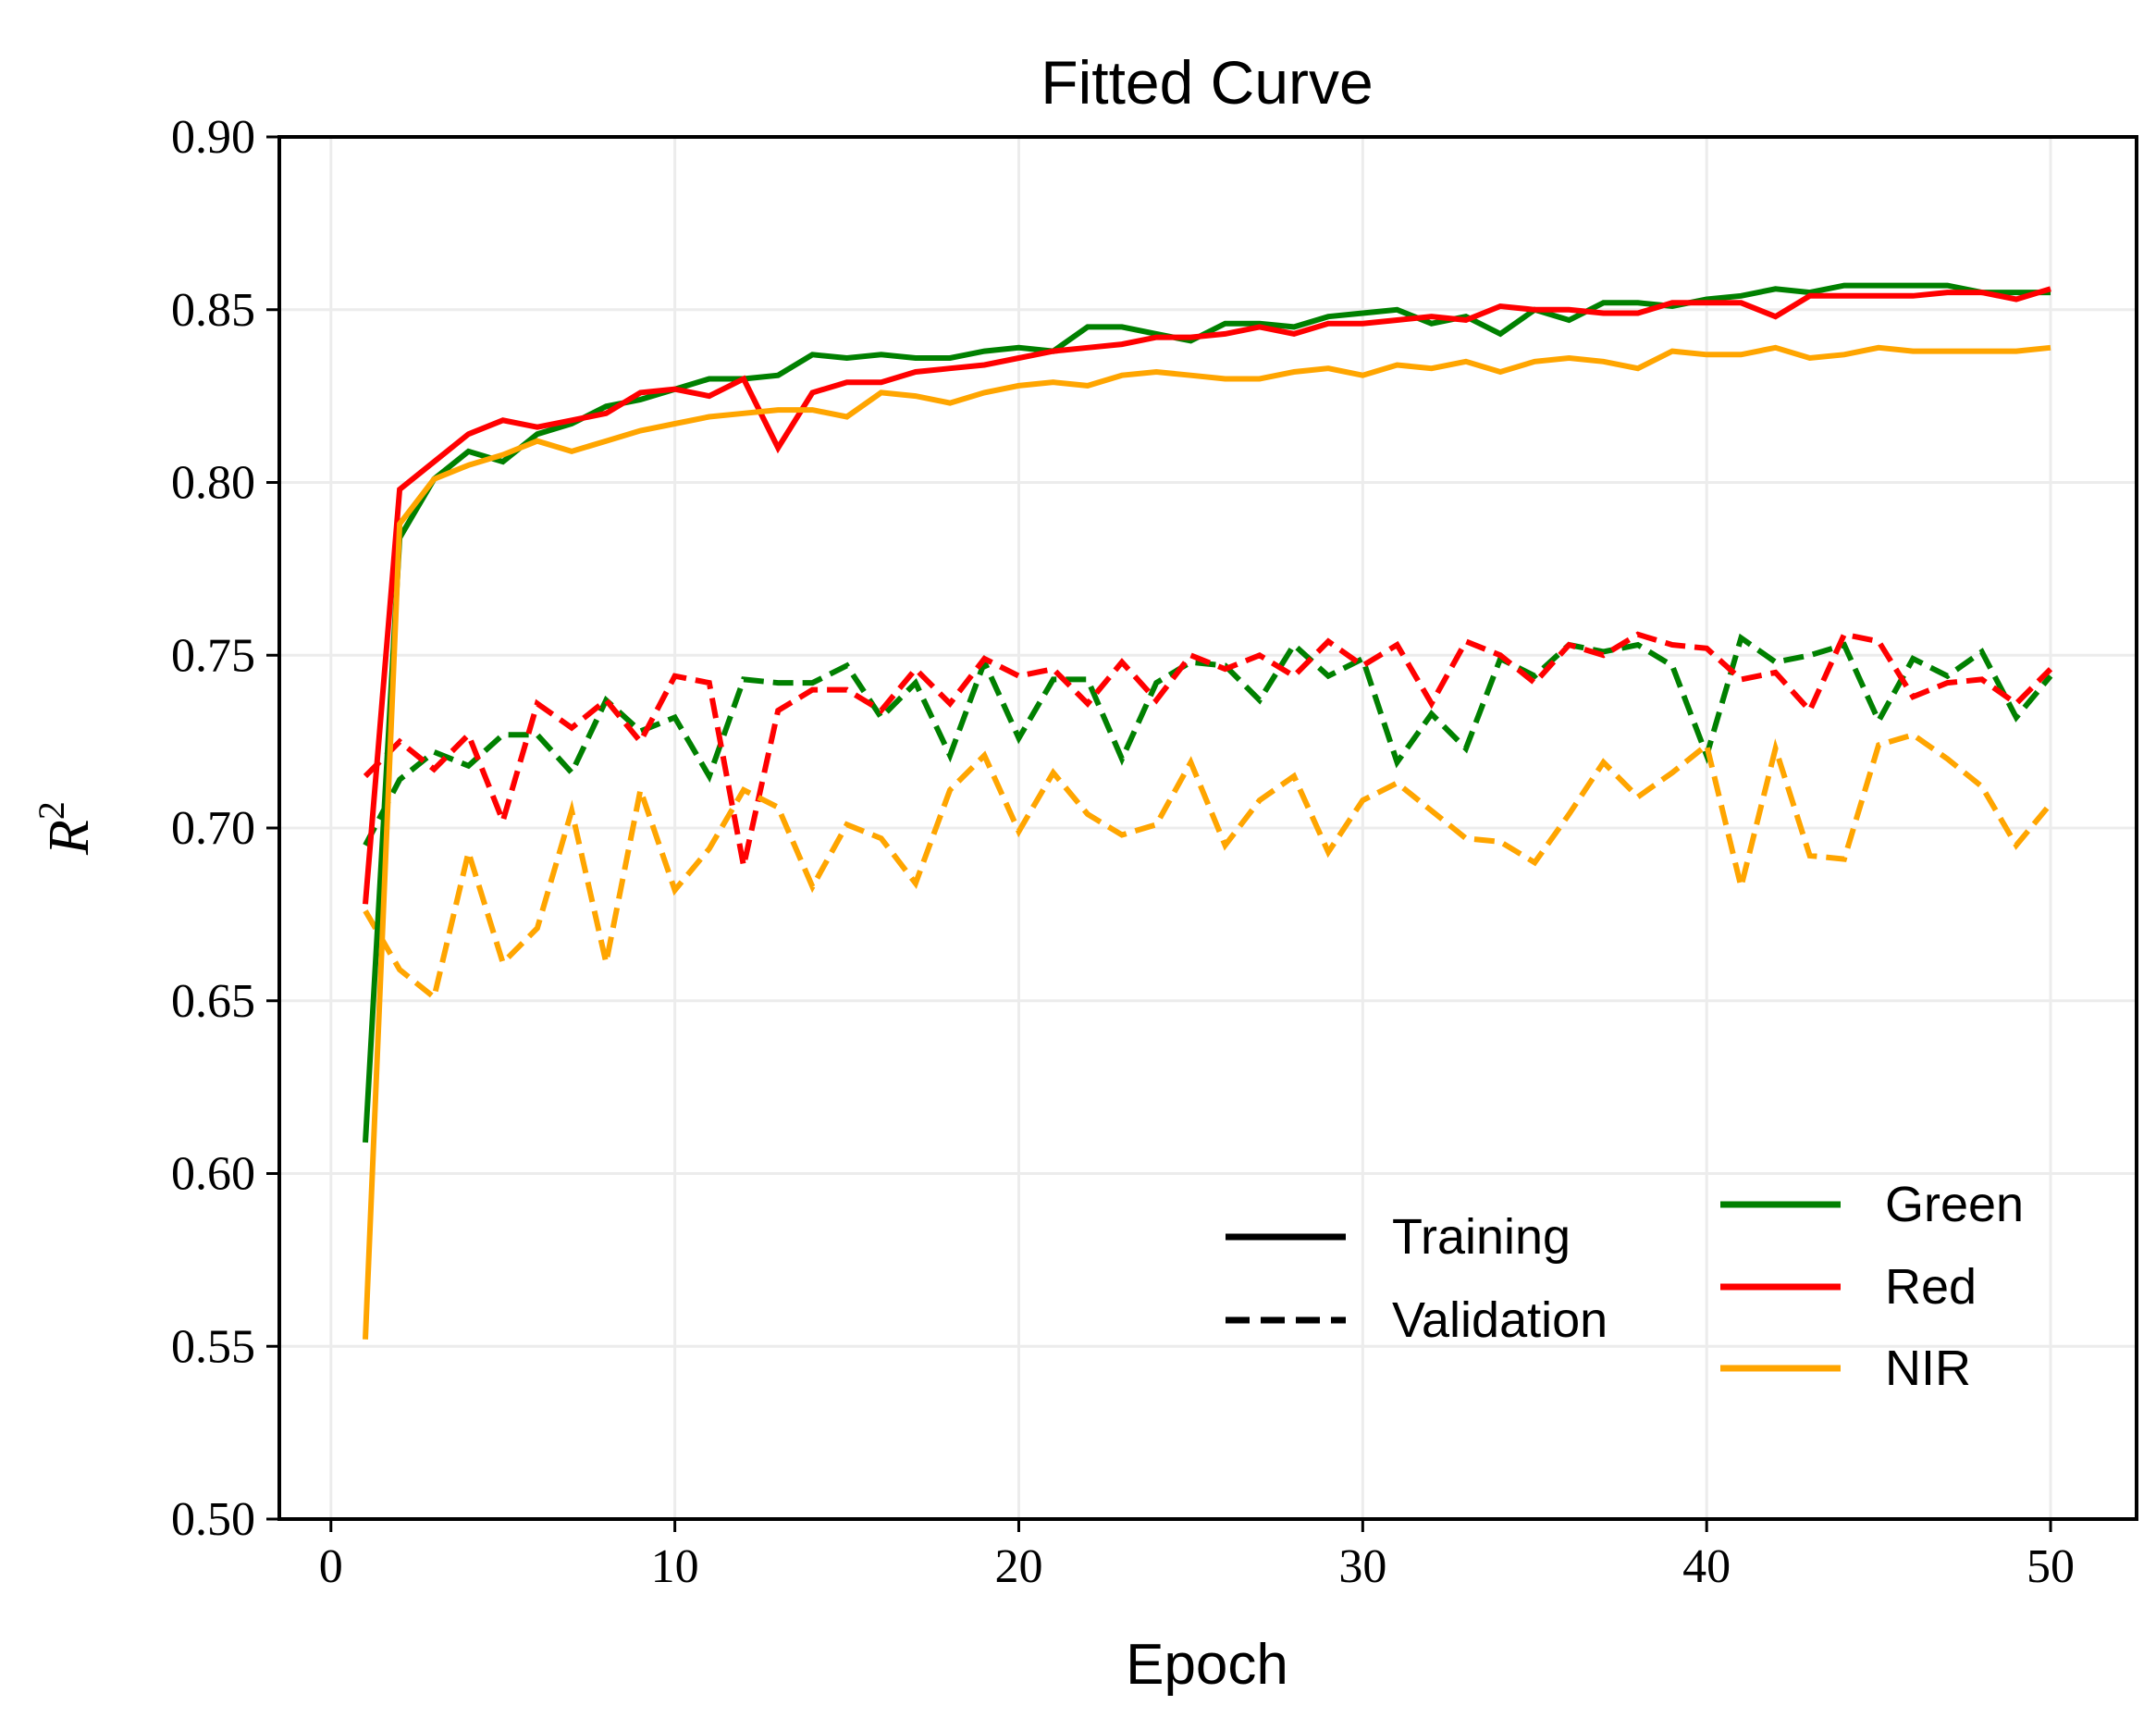 The image size is (2156, 1730). What do you see at coordinates (213, 1174) in the screenshot?
I see `y-tick-label: 0.60` at bounding box center [213, 1174].